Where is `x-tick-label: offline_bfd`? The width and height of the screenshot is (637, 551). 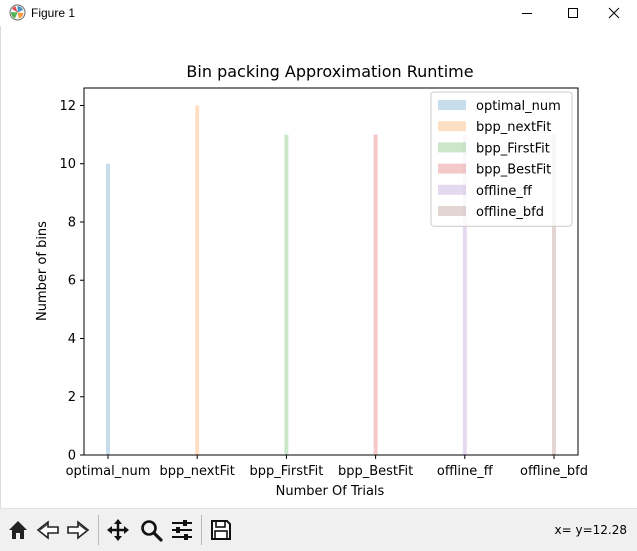 x-tick-label: offline_bfd is located at coordinates (554, 471).